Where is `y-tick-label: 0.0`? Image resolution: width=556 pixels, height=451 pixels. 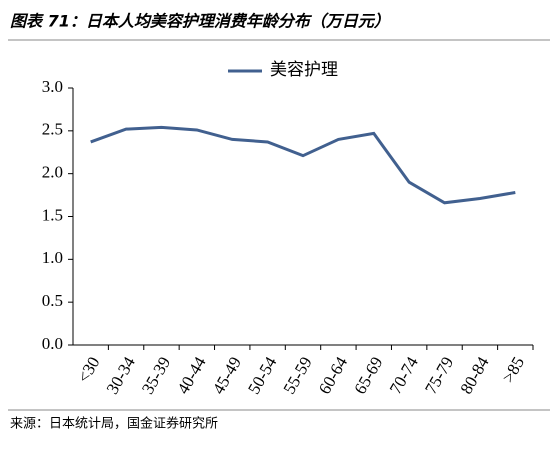
y-tick-label: 0.0 is located at coordinates (52, 343).